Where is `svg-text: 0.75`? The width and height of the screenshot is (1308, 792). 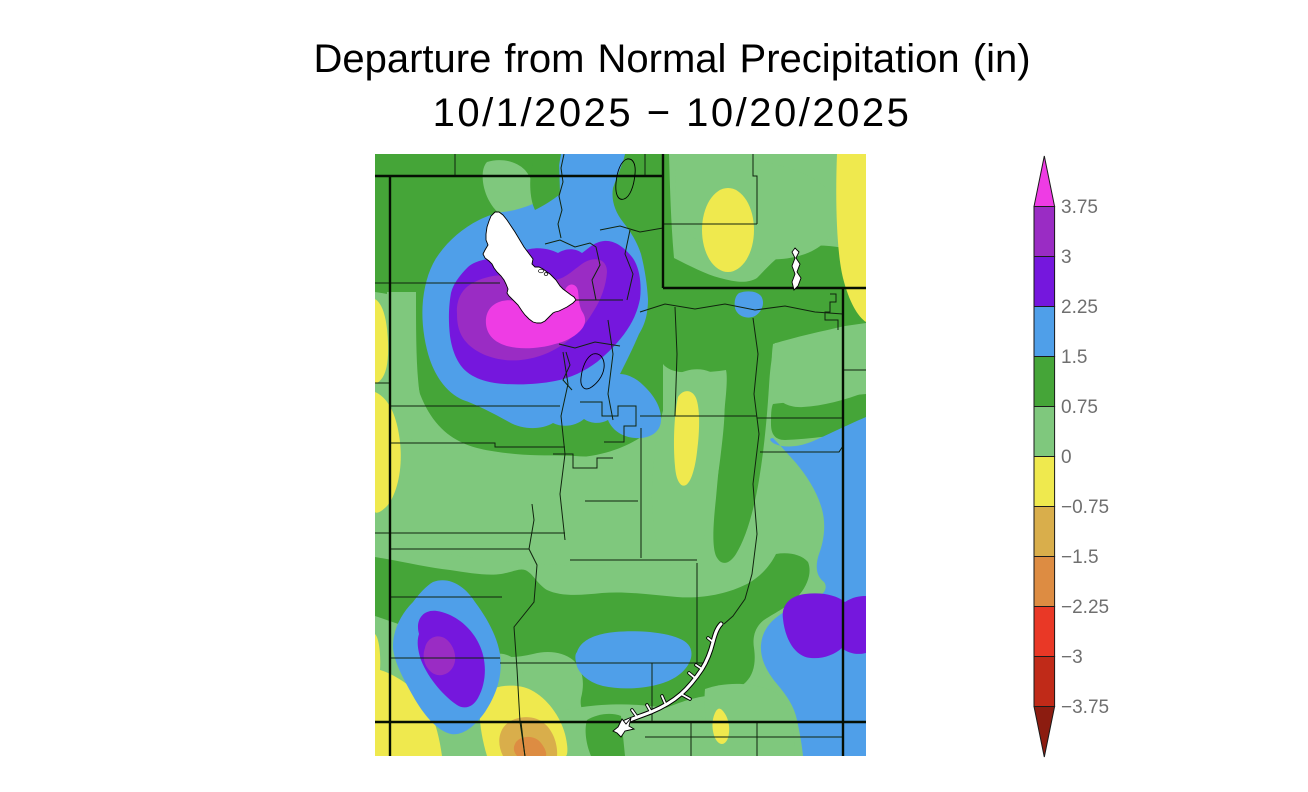 svg-text: 0.75 is located at coordinates (1079, 407).